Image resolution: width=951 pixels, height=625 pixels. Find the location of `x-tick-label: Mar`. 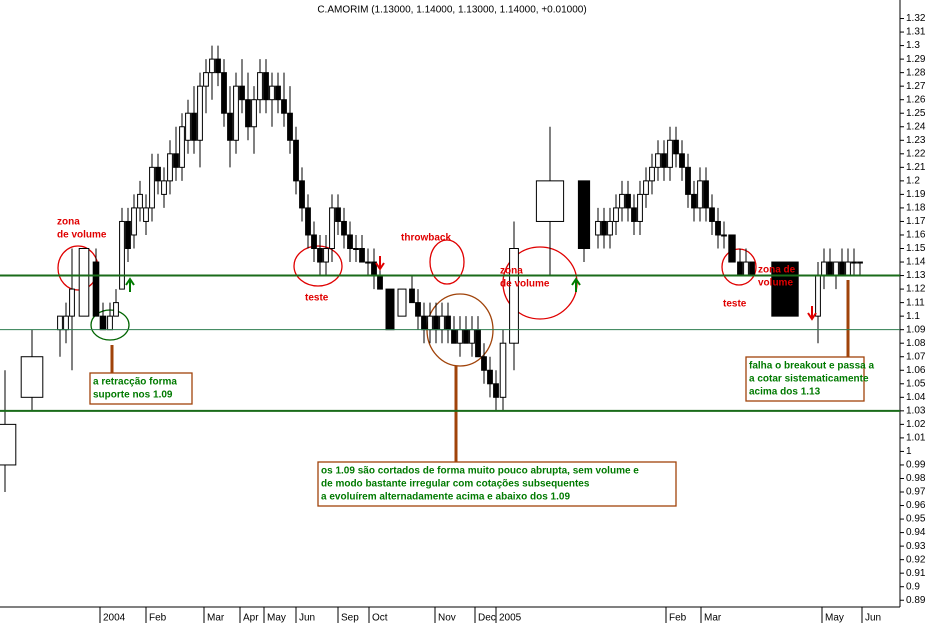

x-tick-label: Mar is located at coordinates (713, 618).